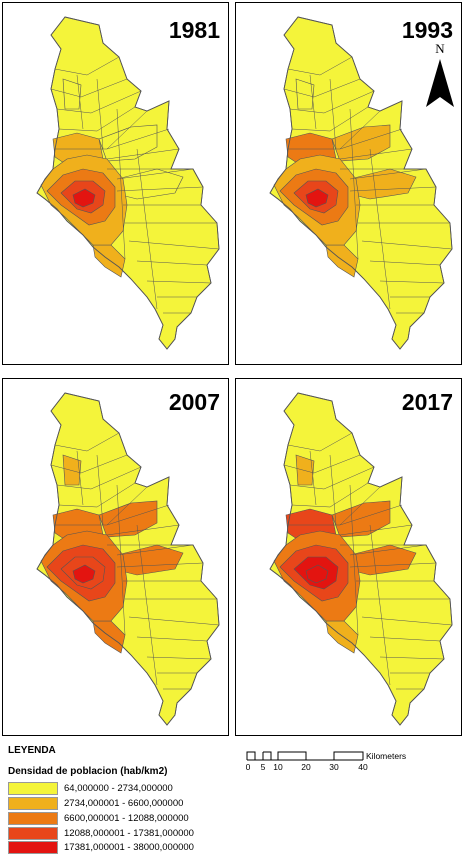 The image size is (464, 854). What do you see at coordinates (248, 767) in the screenshot?
I see `scale-tick-0: 0` at bounding box center [248, 767].